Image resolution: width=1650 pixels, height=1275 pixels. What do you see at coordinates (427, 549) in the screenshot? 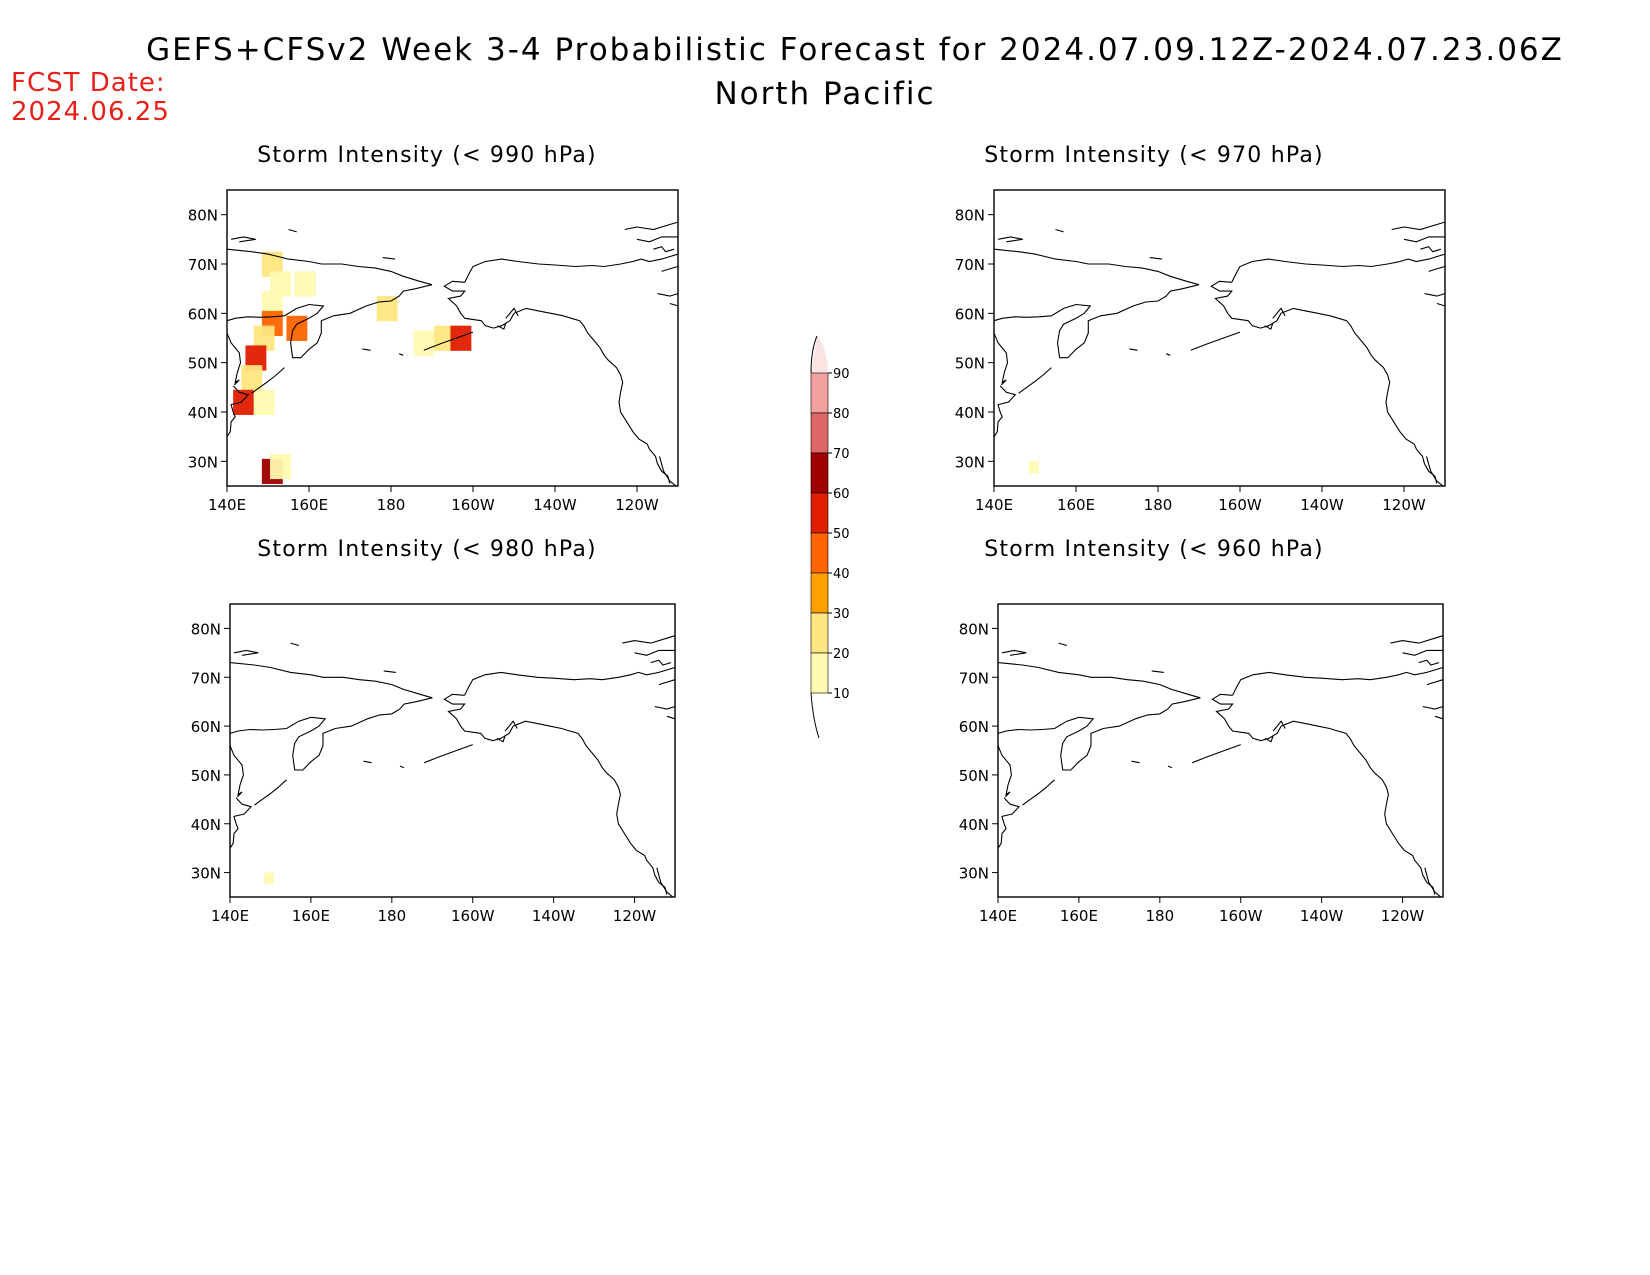
I see `panel-title-980: Storm Intensity (< 980 hPa)` at bounding box center [427, 549].